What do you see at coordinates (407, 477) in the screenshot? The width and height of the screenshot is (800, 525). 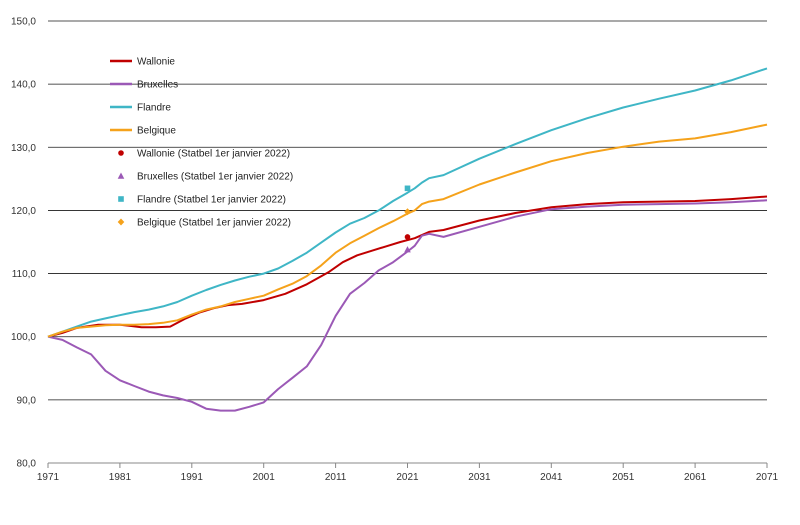 I see `x-tick-label: 2021` at bounding box center [407, 477].